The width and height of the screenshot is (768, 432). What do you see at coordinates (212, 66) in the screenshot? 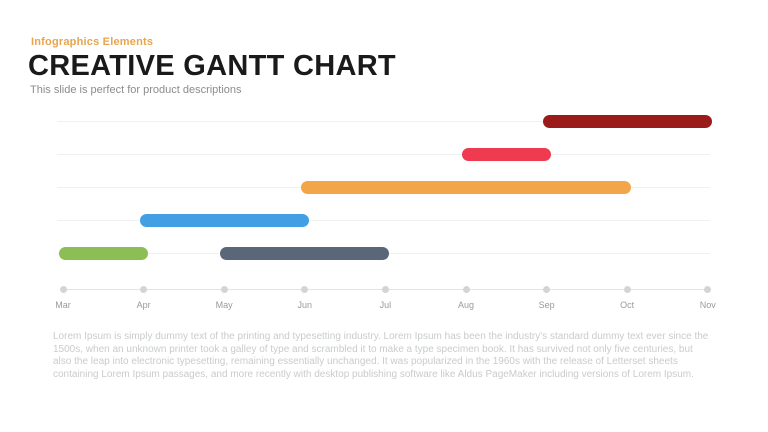
I see `page-title: CREATIVE GANTT CHART` at bounding box center [212, 66].